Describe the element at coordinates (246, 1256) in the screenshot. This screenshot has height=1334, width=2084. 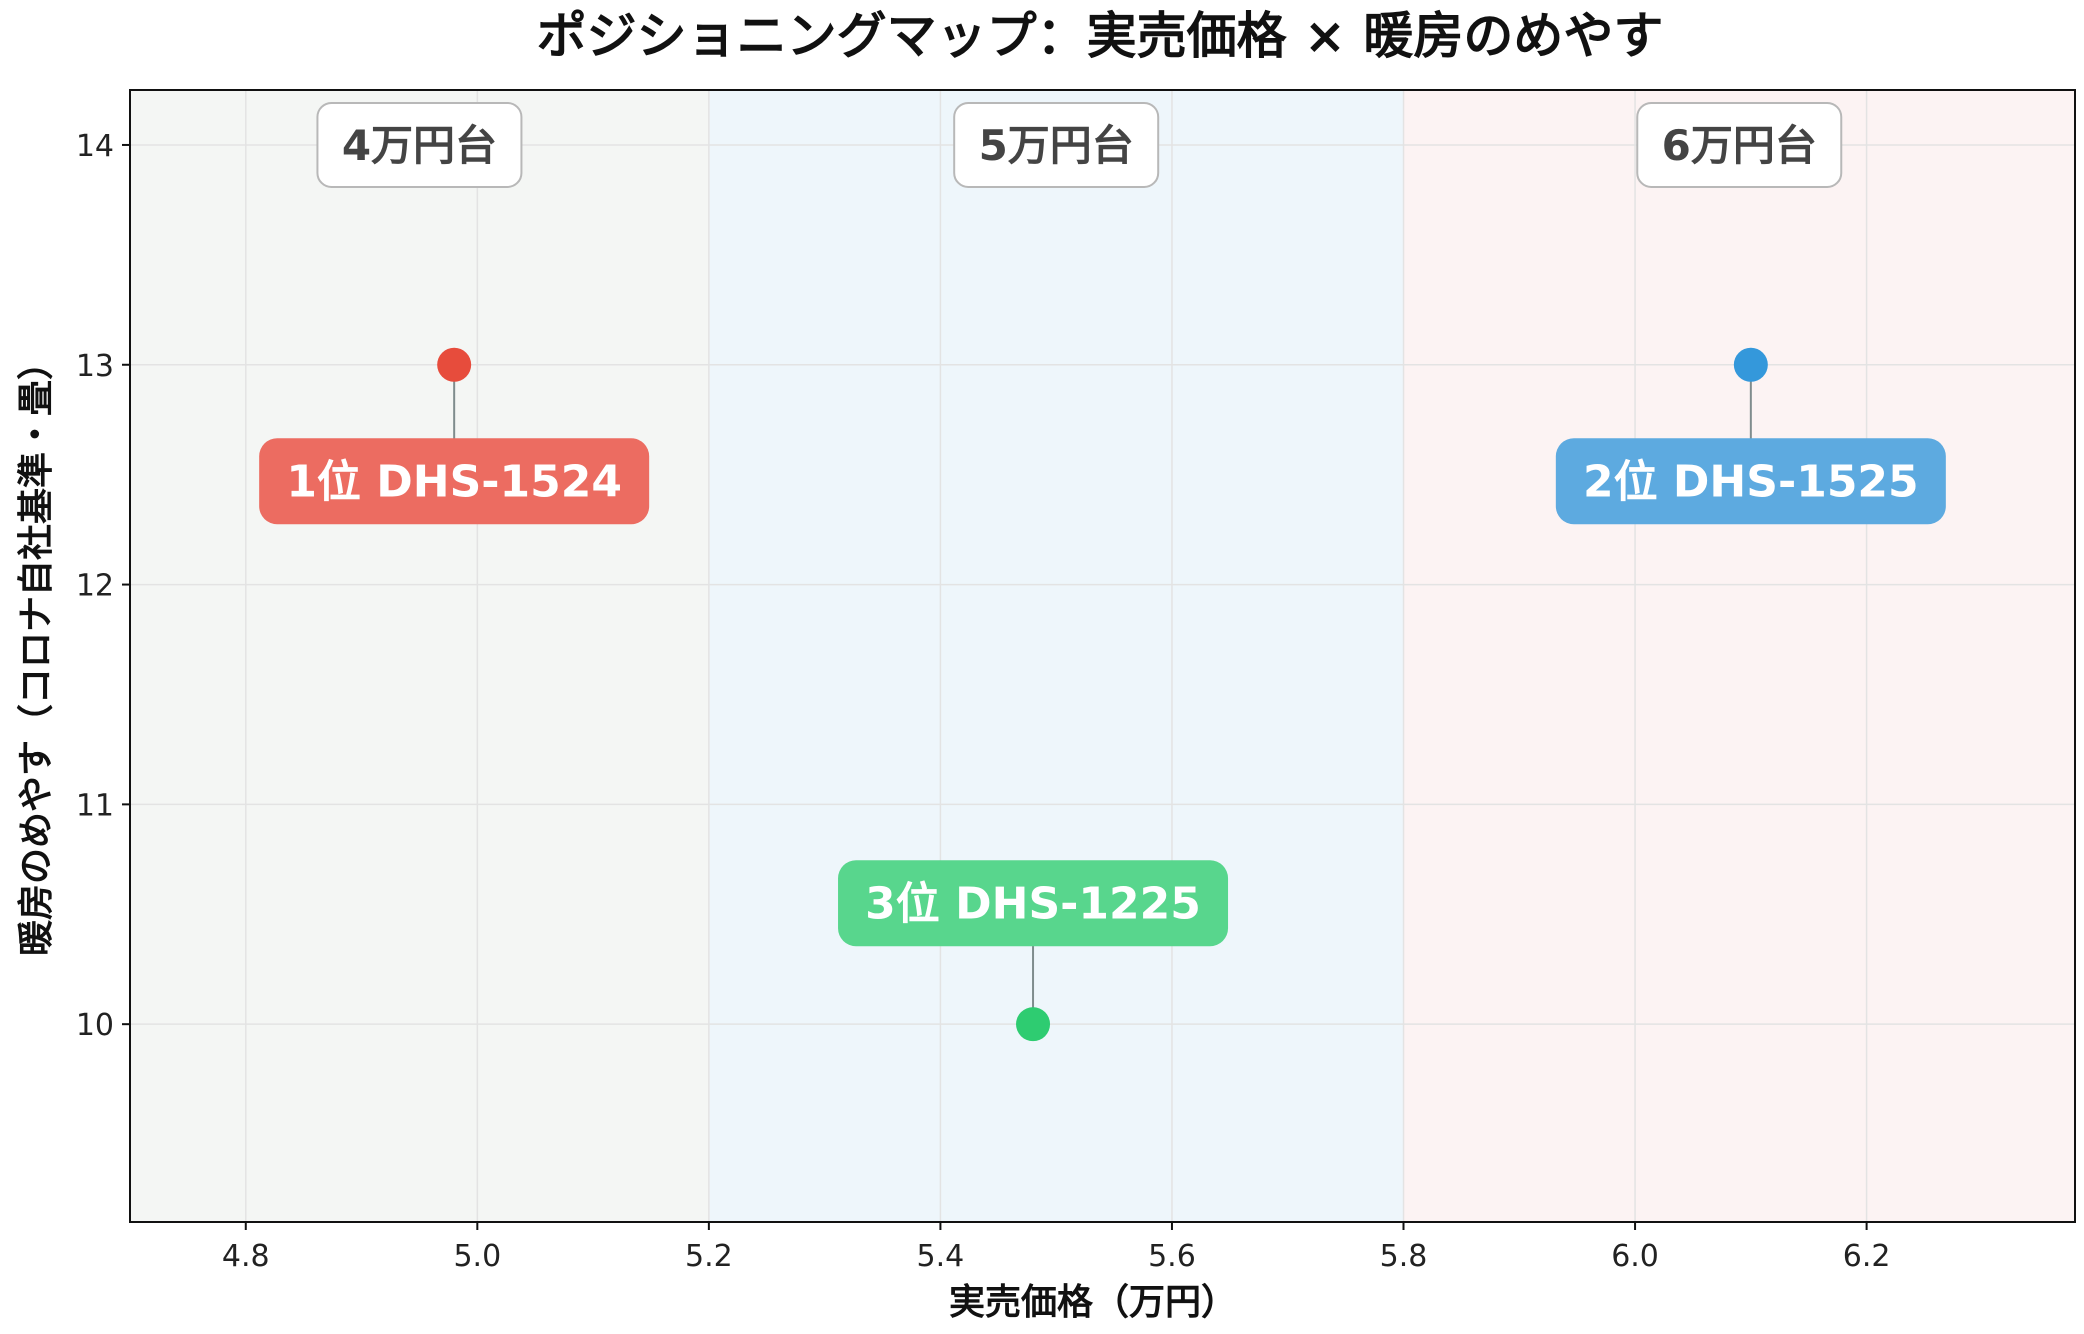
I see `x-tick-label: 4.8` at that location.